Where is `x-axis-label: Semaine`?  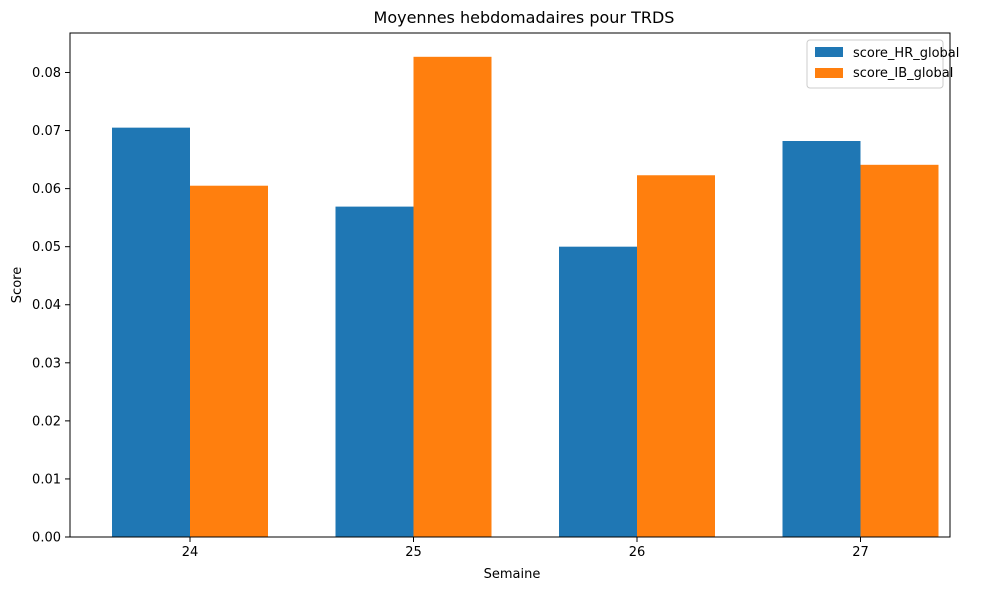 x-axis-label: Semaine is located at coordinates (512, 574).